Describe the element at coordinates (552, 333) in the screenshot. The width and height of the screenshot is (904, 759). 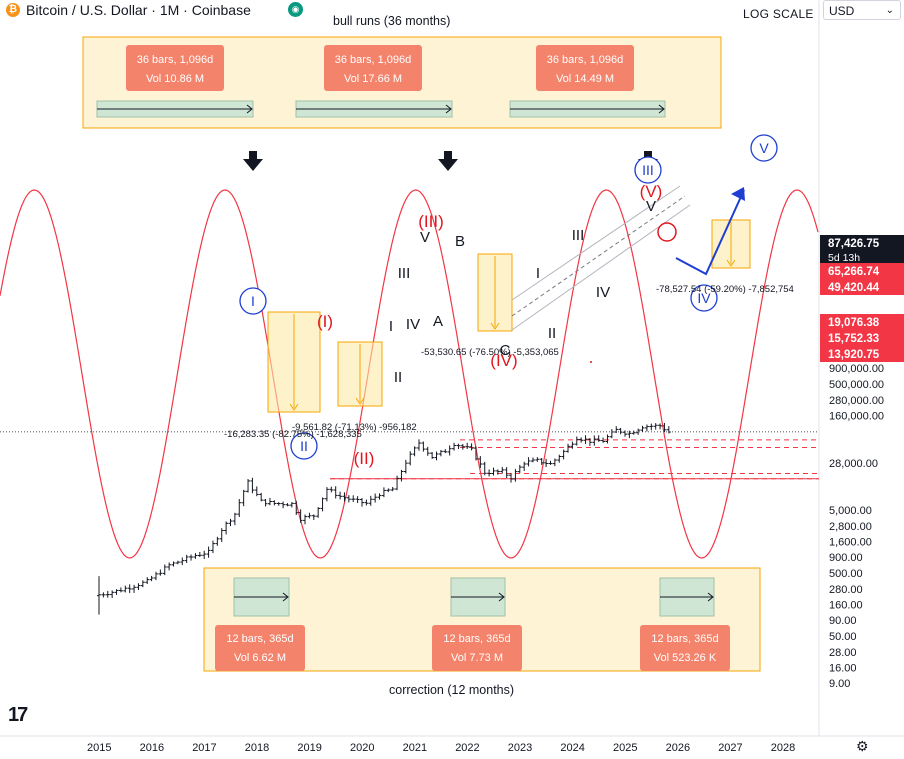
I see `wave-label-black: II` at that location.